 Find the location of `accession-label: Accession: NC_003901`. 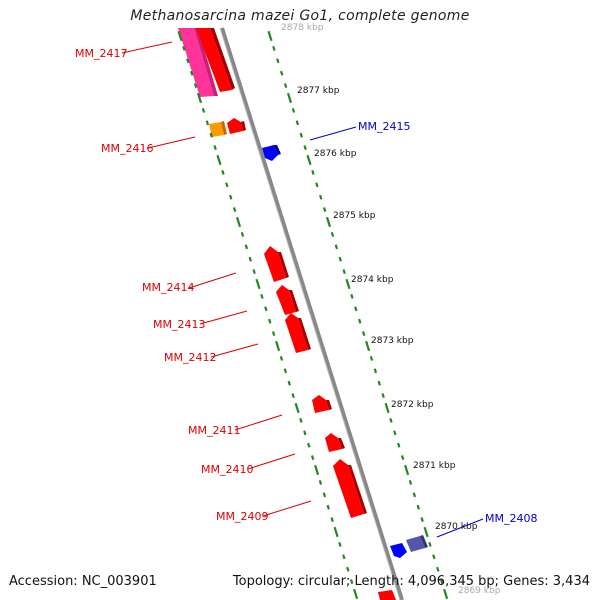

accession-label: Accession: NC_003901 is located at coordinates (83, 581).